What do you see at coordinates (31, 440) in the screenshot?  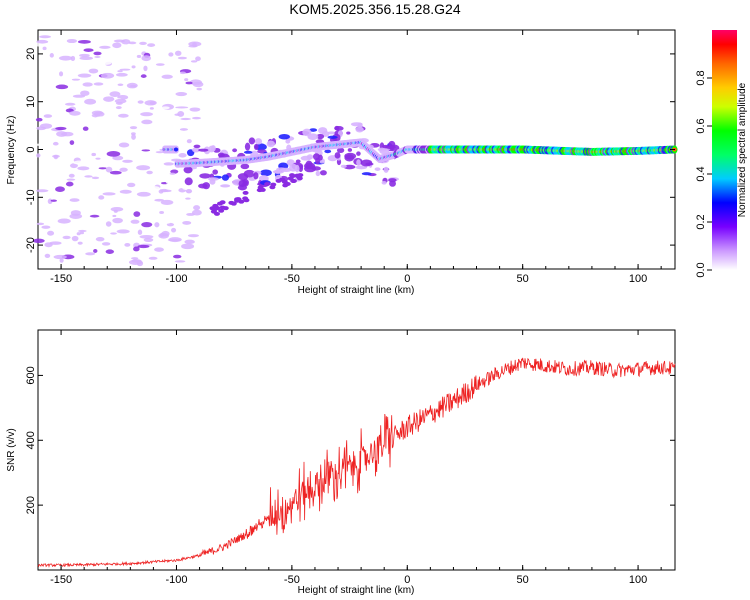 I see `bottom-ytick-label: 400` at bounding box center [31, 440].